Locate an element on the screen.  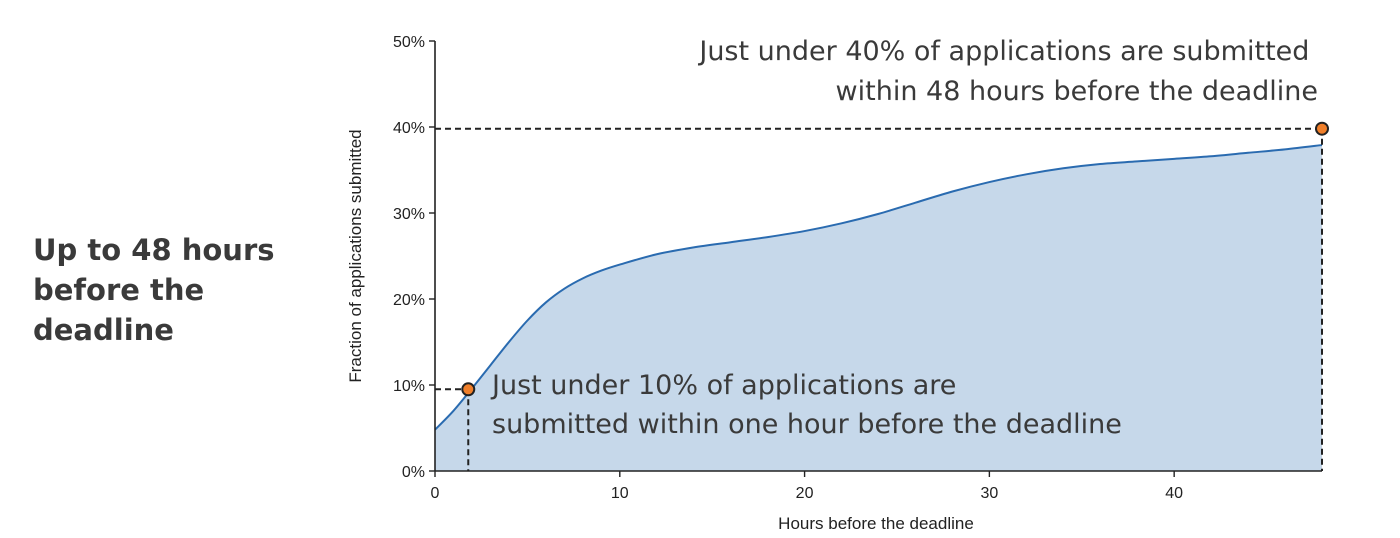
x-axis-label: Hours before the deadline is located at coordinates (876, 523).